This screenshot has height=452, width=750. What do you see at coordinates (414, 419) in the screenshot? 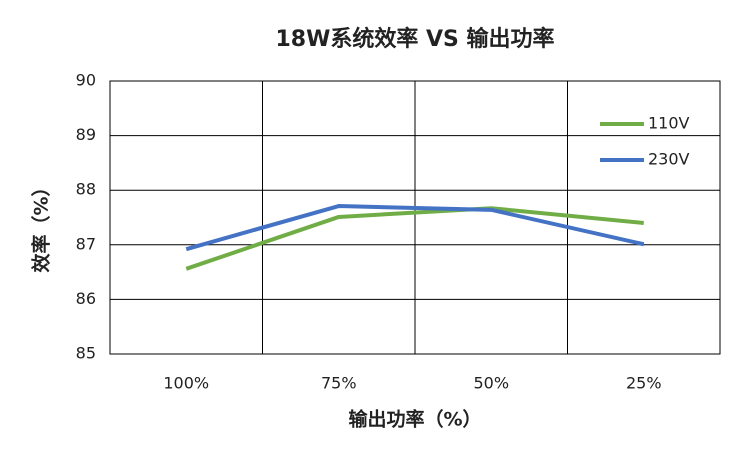
I see `x-axis-title: 输出功率（%）` at bounding box center [414, 419].